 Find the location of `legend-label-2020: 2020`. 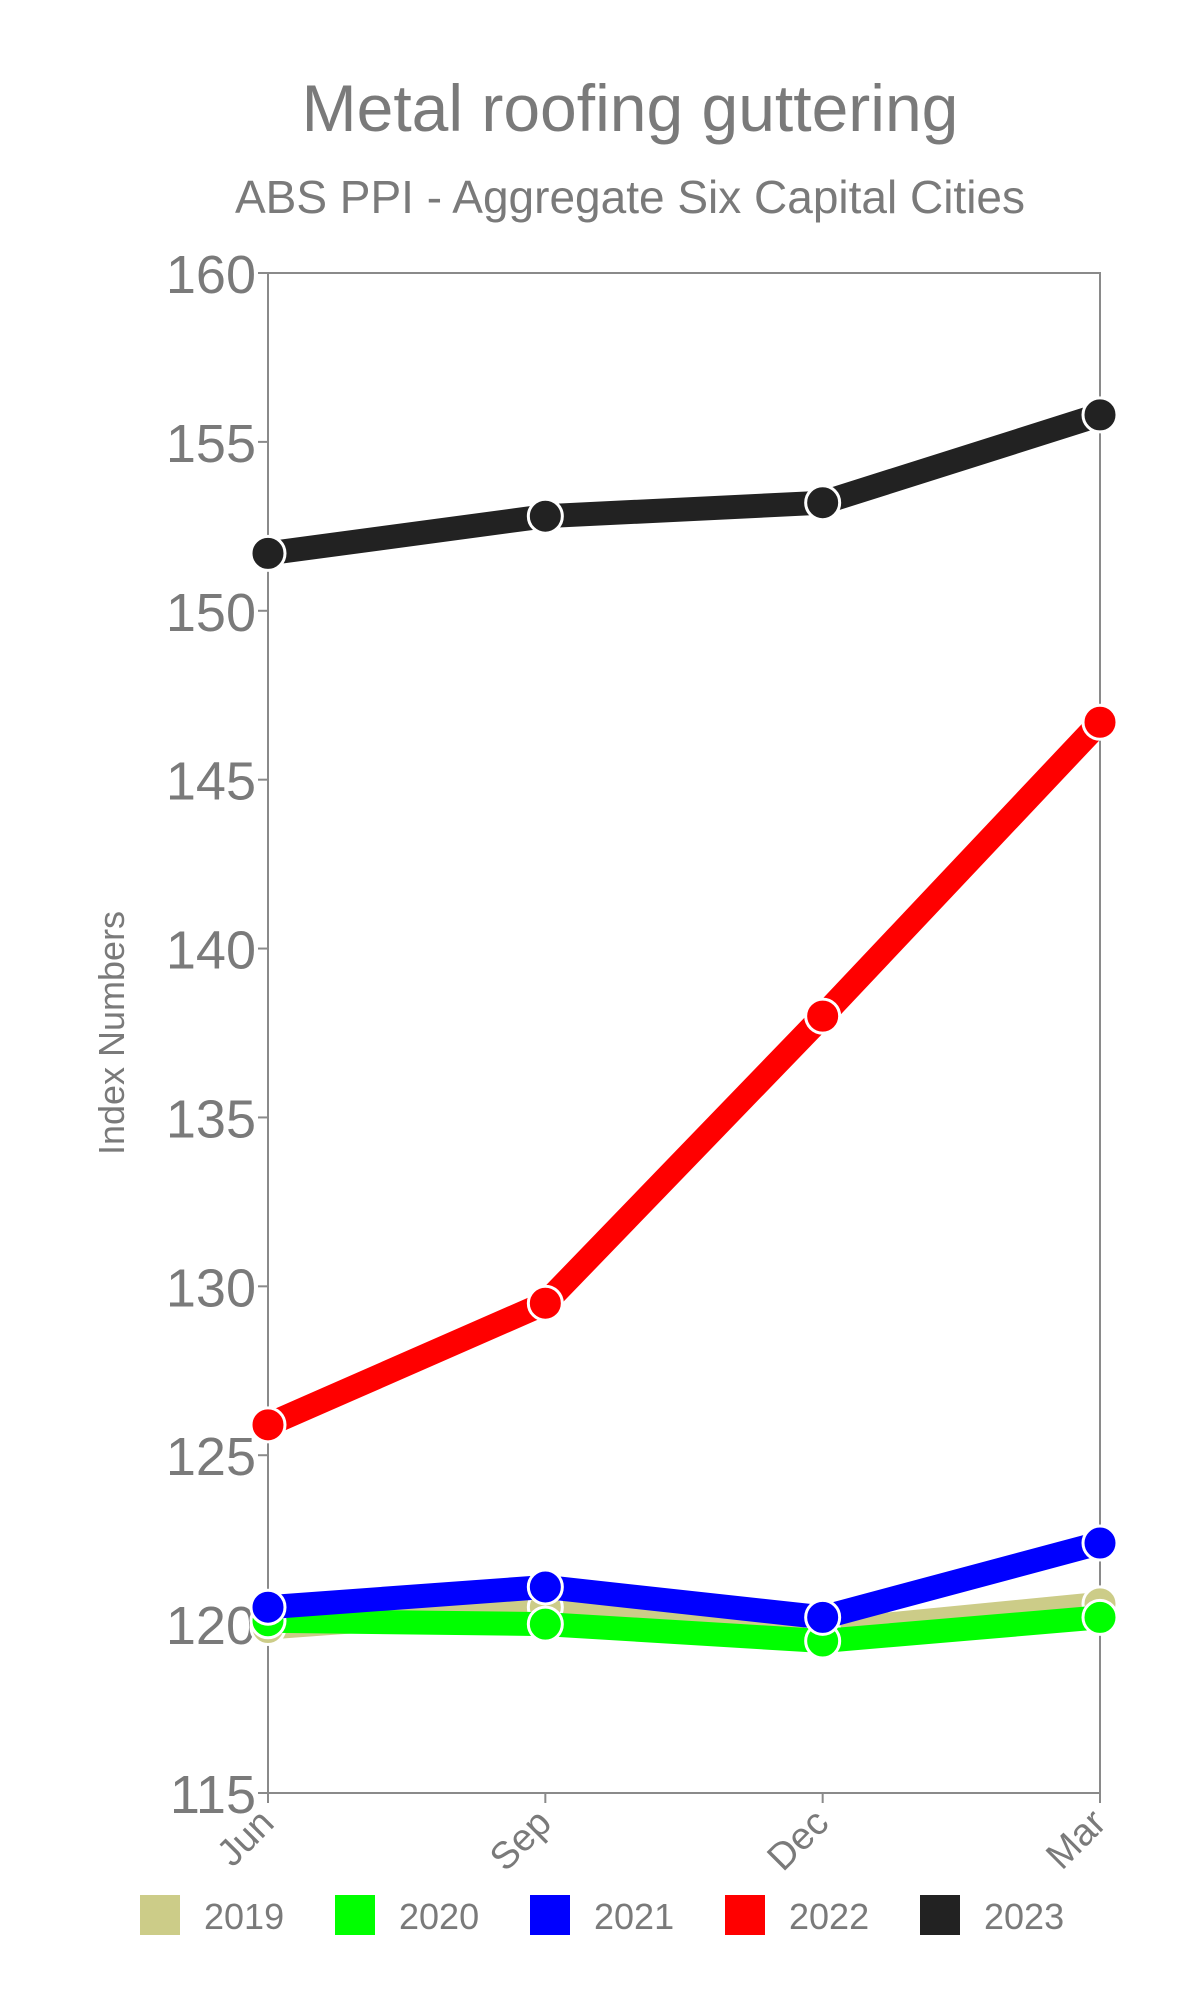

legend-label-2020: 2020 is located at coordinates (439, 1916).